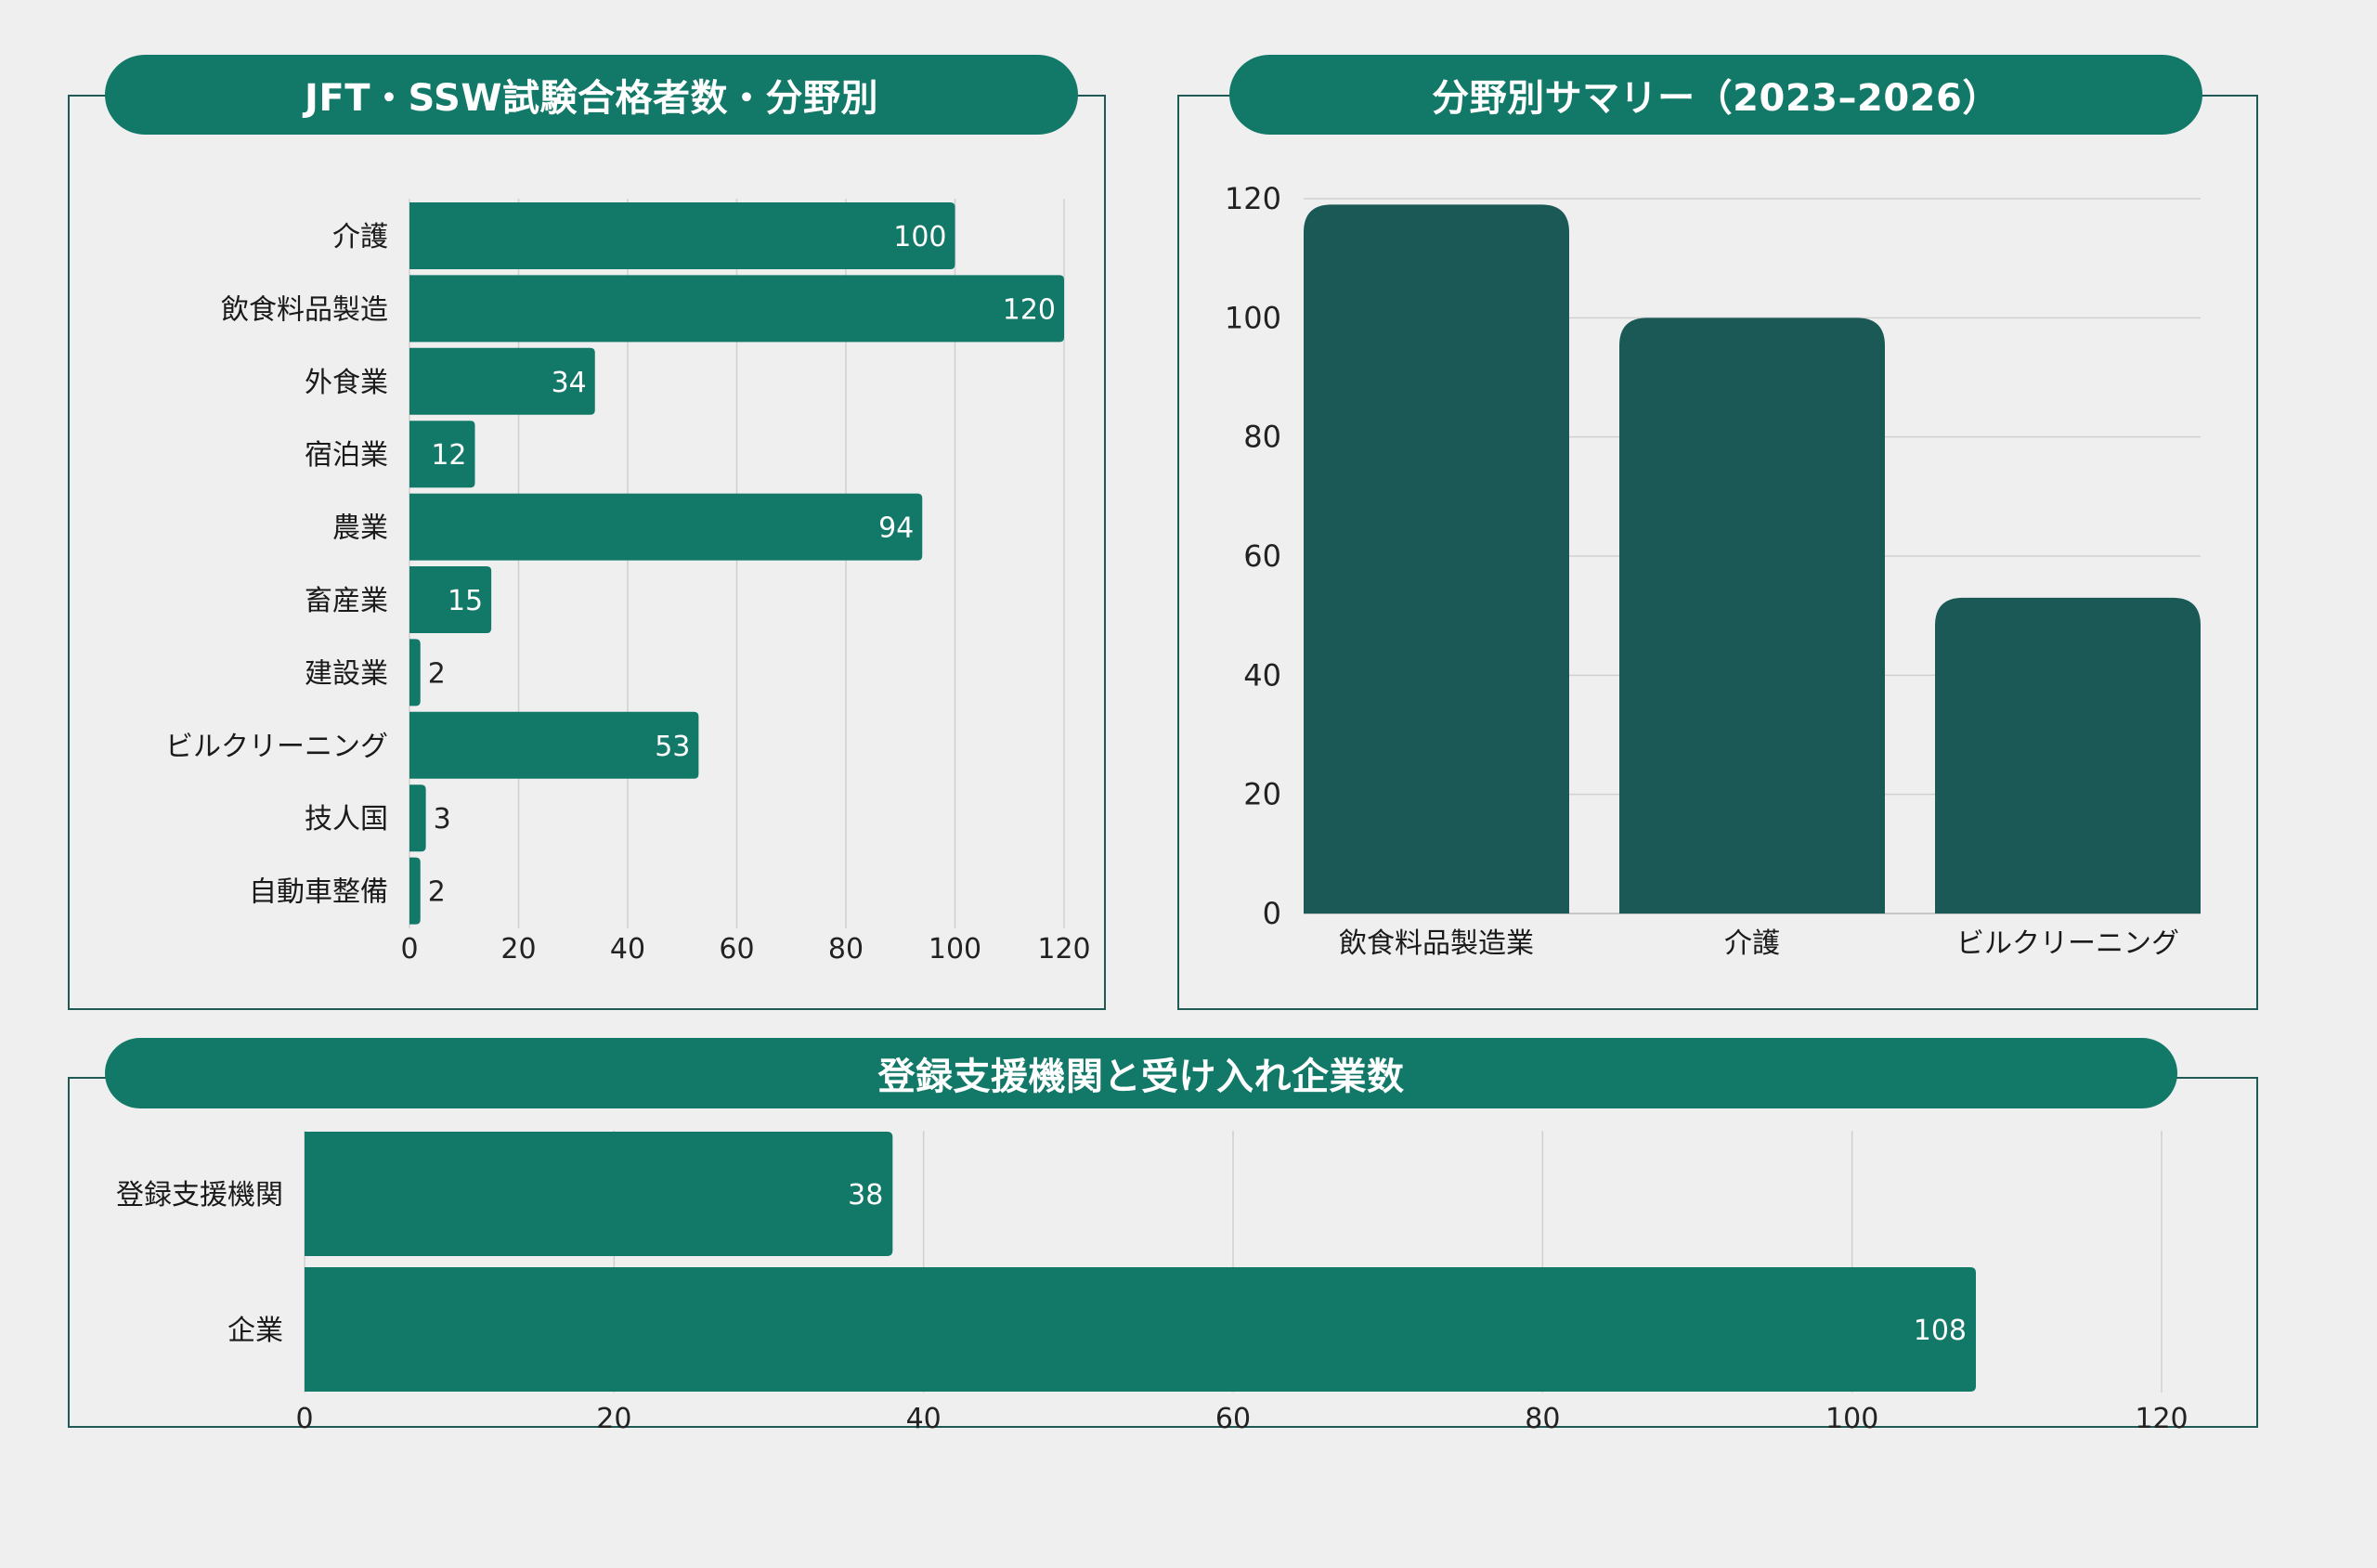 The height and width of the screenshot is (1568, 2377). What do you see at coordinates (255, 1331) in the screenshot?
I see `category-label: 企業` at bounding box center [255, 1331].